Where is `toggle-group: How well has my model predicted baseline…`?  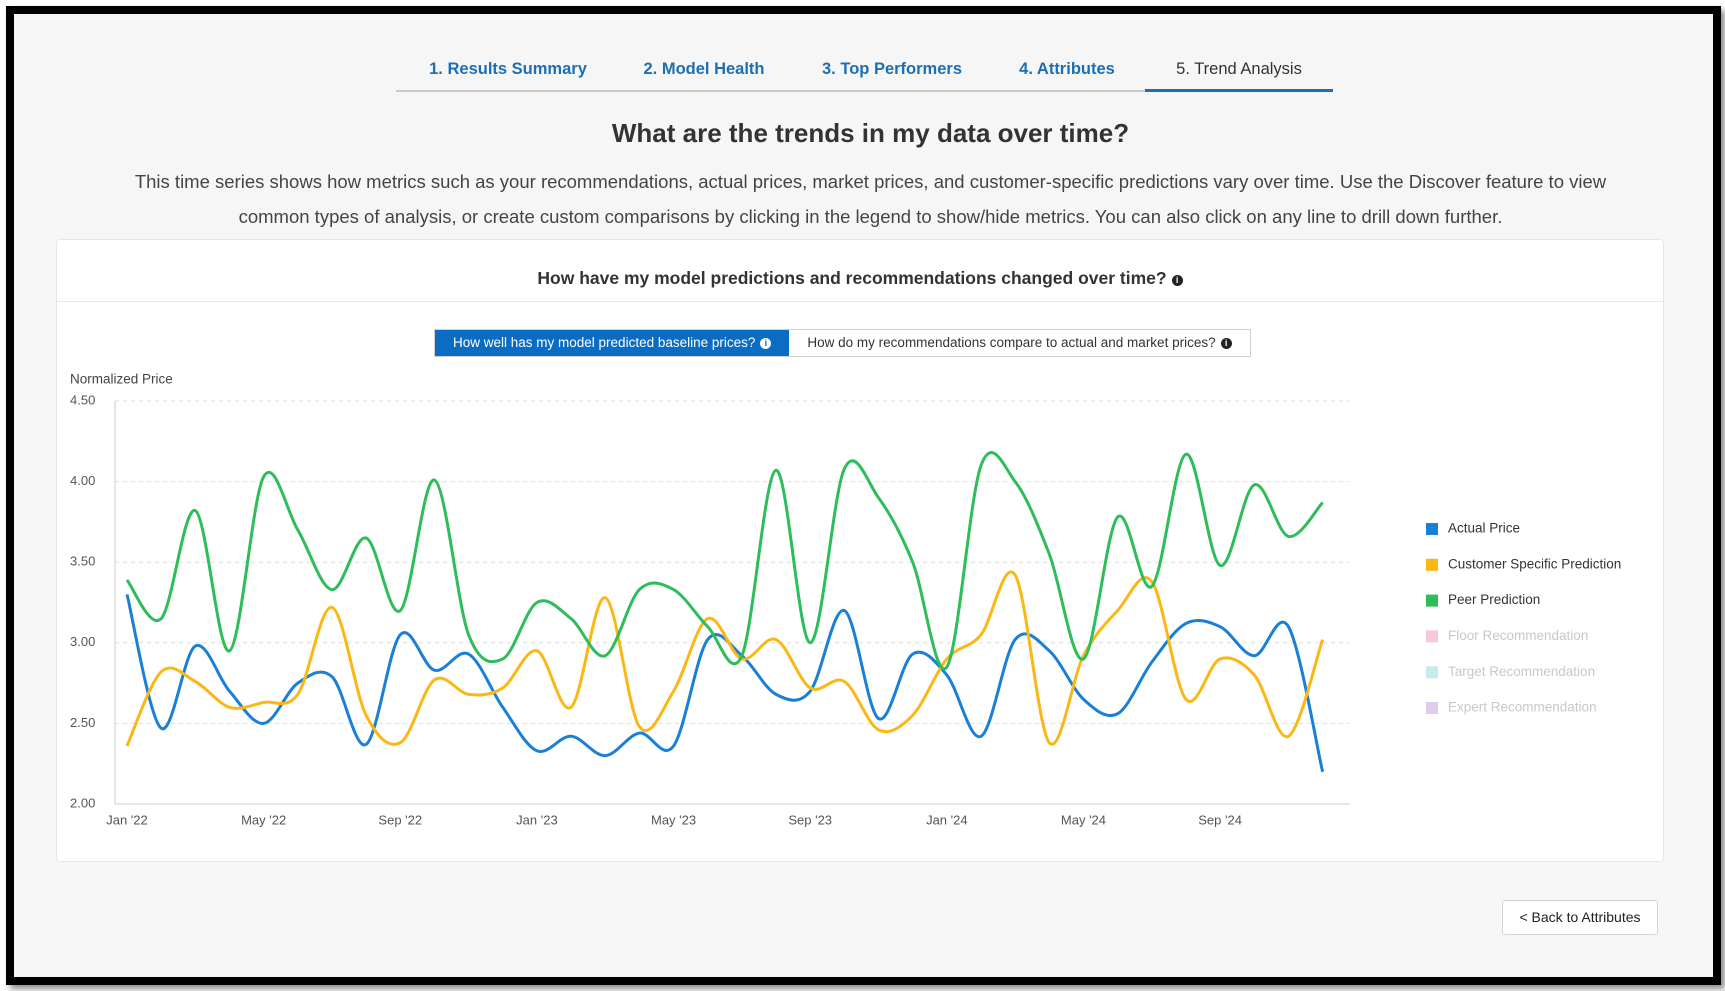 toggle-group: How well has my model predicted baseline… is located at coordinates (842, 343).